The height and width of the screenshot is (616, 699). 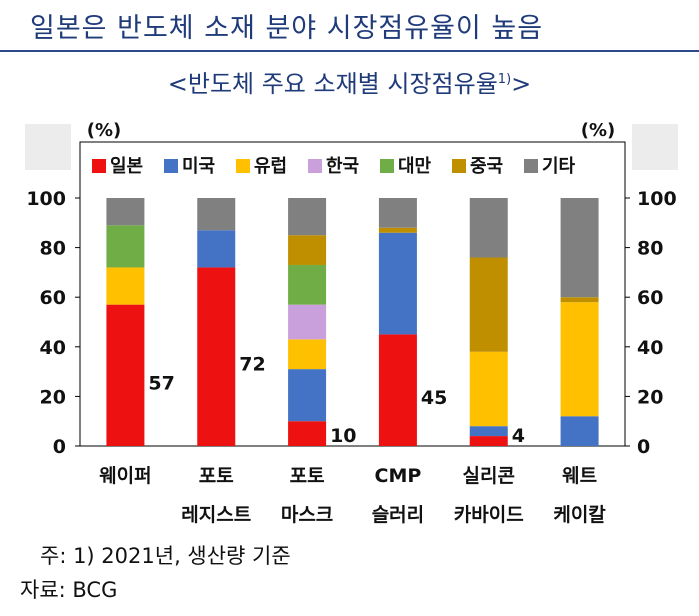 What do you see at coordinates (579, 476) in the screenshot?
I see `x-tick-label: 웨트` at bounding box center [579, 476].